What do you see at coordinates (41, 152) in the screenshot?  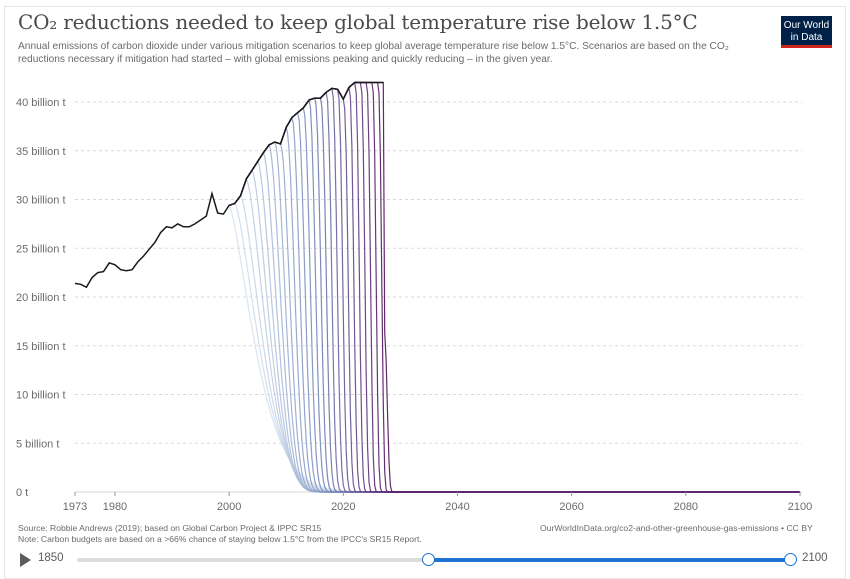 I see `y-tick-label: 35 billion t` at bounding box center [41, 152].